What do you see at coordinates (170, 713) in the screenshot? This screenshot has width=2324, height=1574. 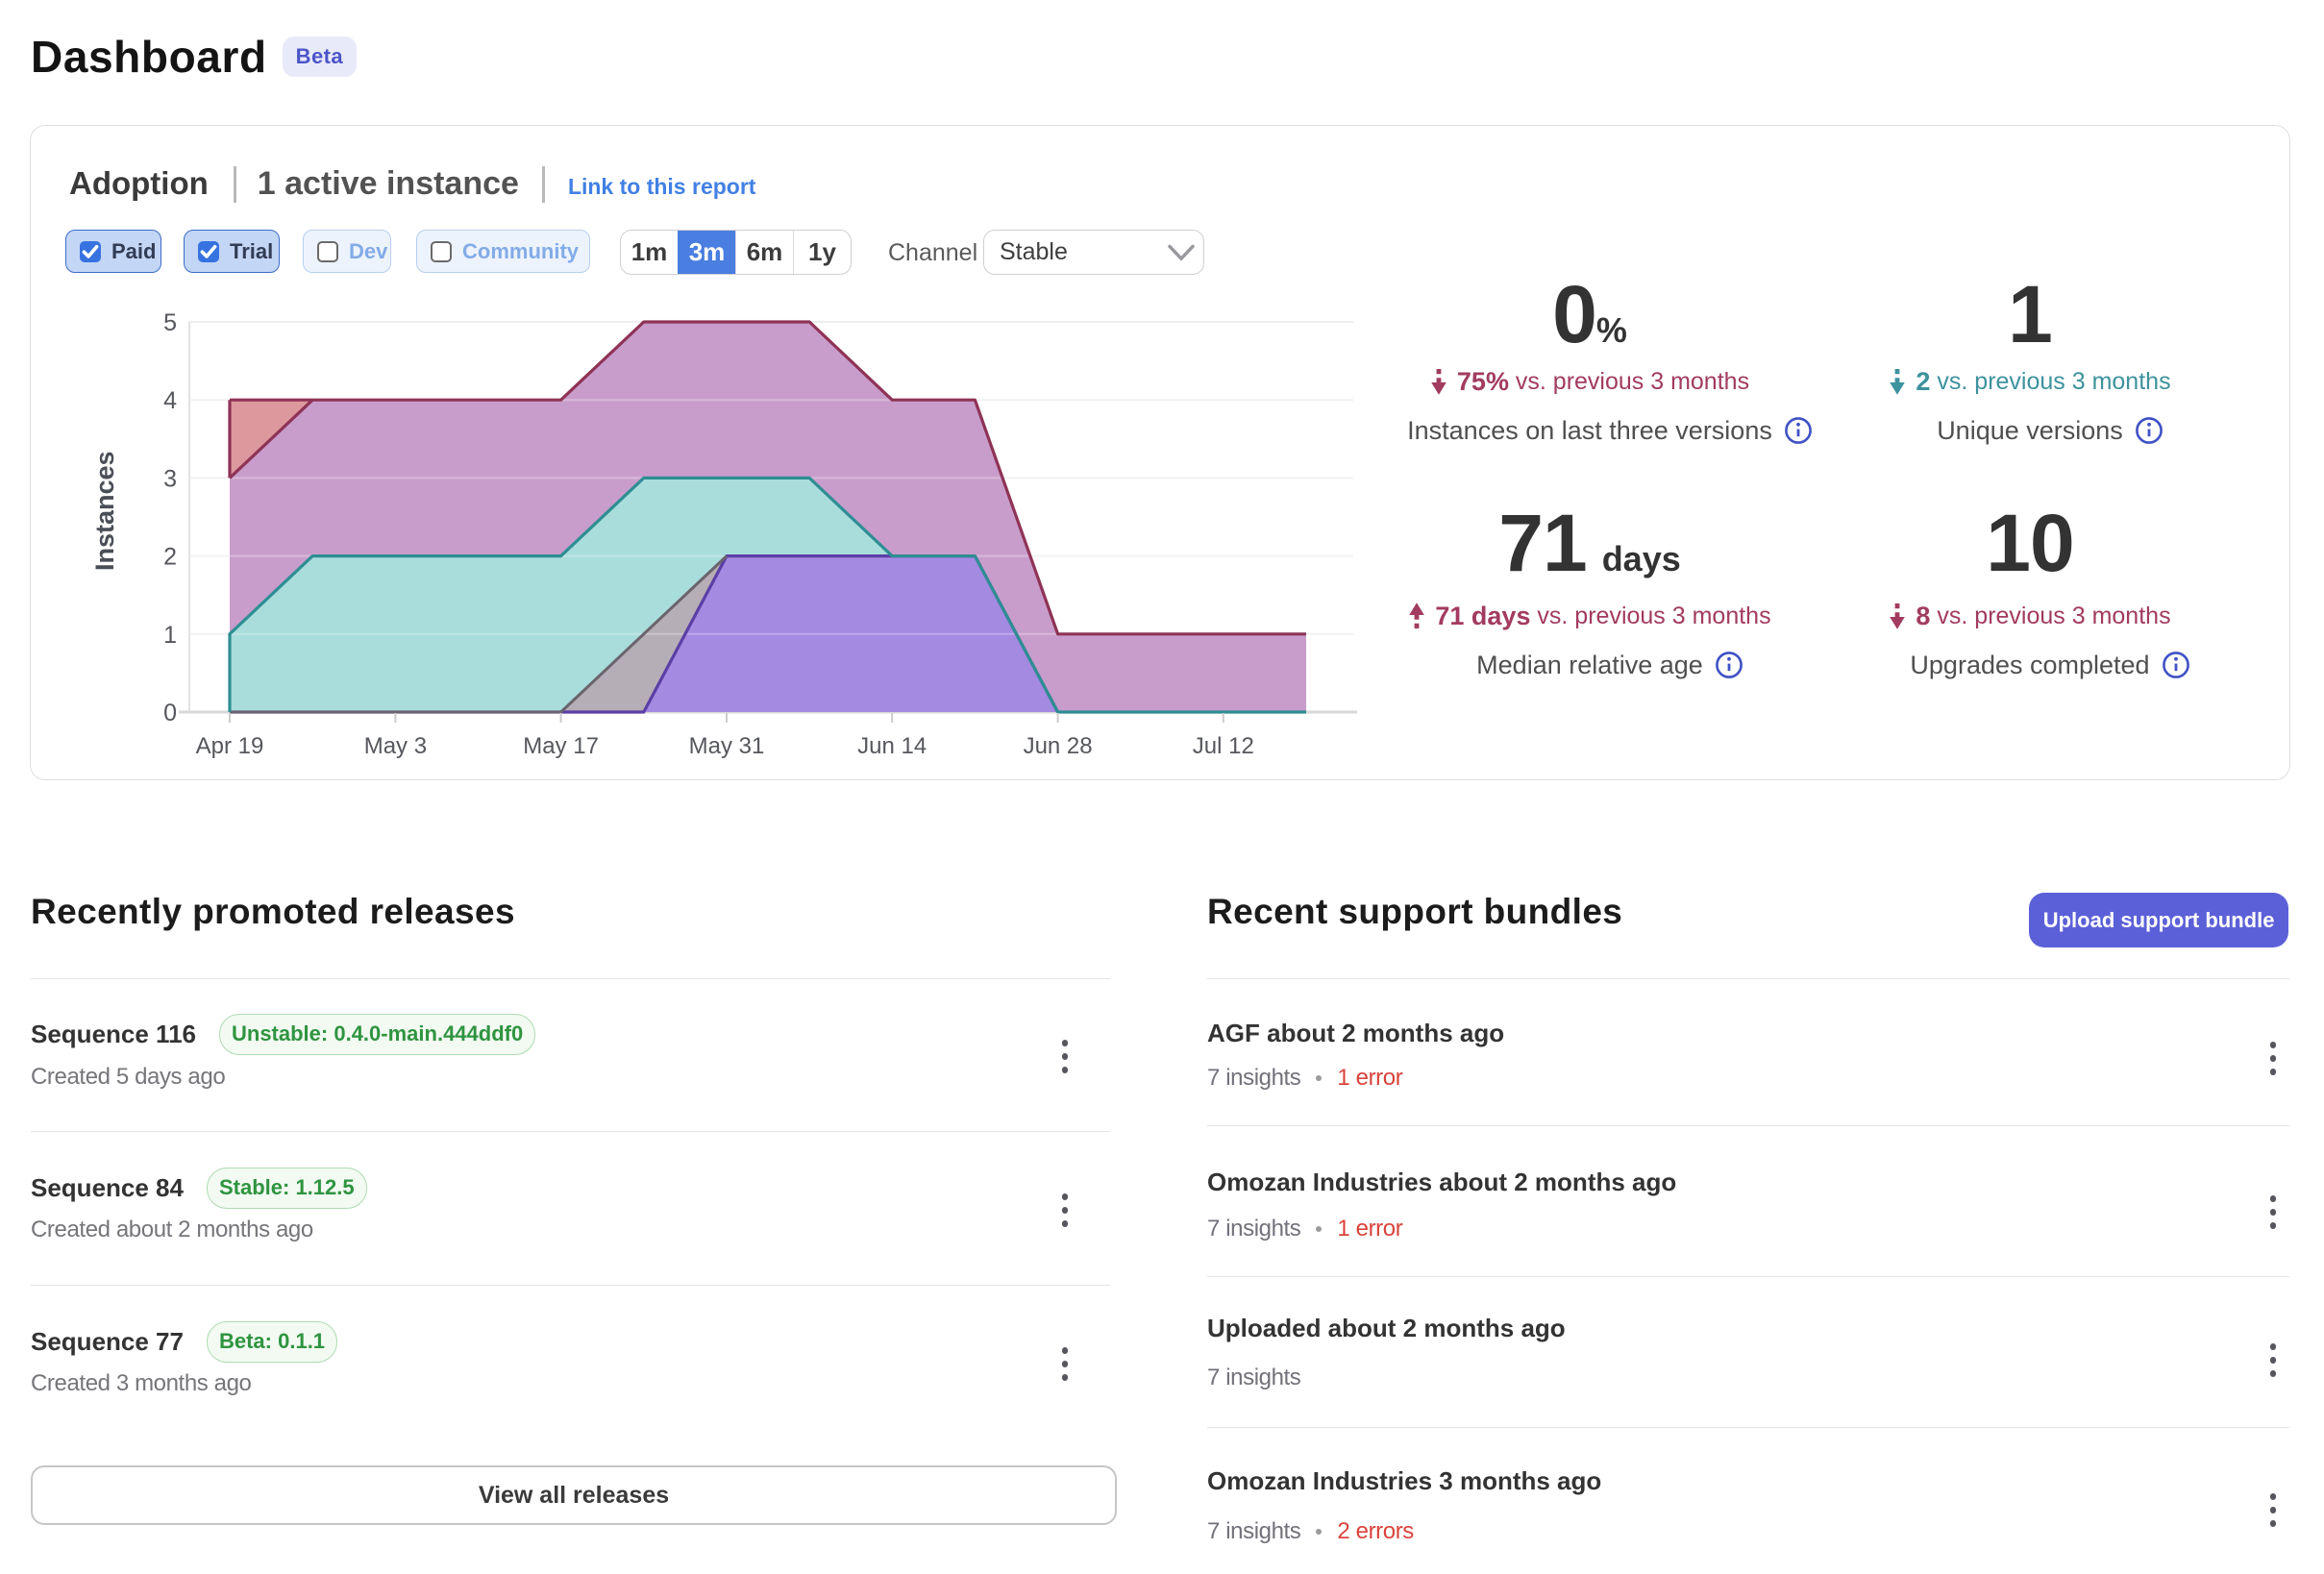 I see `svg-text: 0` at bounding box center [170, 713].